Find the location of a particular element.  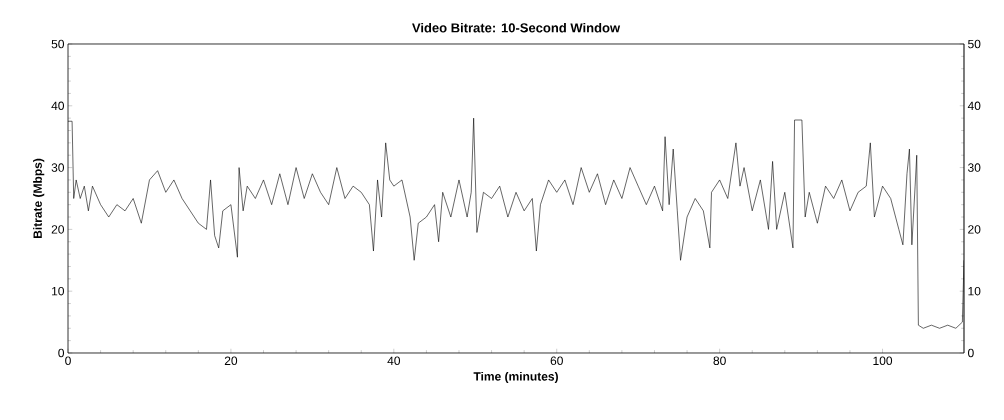

y-tick-label: 20 is located at coordinates (58, 229).